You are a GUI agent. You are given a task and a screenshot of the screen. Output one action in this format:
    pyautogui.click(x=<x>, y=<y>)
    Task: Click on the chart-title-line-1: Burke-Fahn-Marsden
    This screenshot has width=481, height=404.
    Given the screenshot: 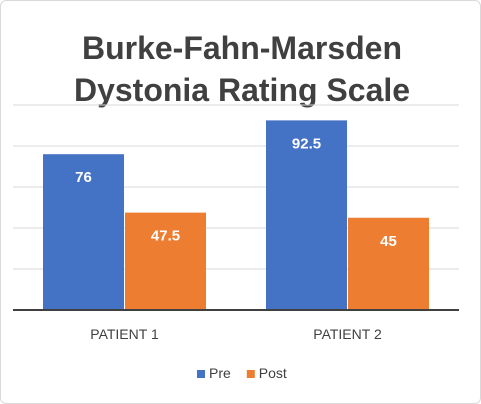 What is the action you would take?
    pyautogui.click(x=242, y=48)
    